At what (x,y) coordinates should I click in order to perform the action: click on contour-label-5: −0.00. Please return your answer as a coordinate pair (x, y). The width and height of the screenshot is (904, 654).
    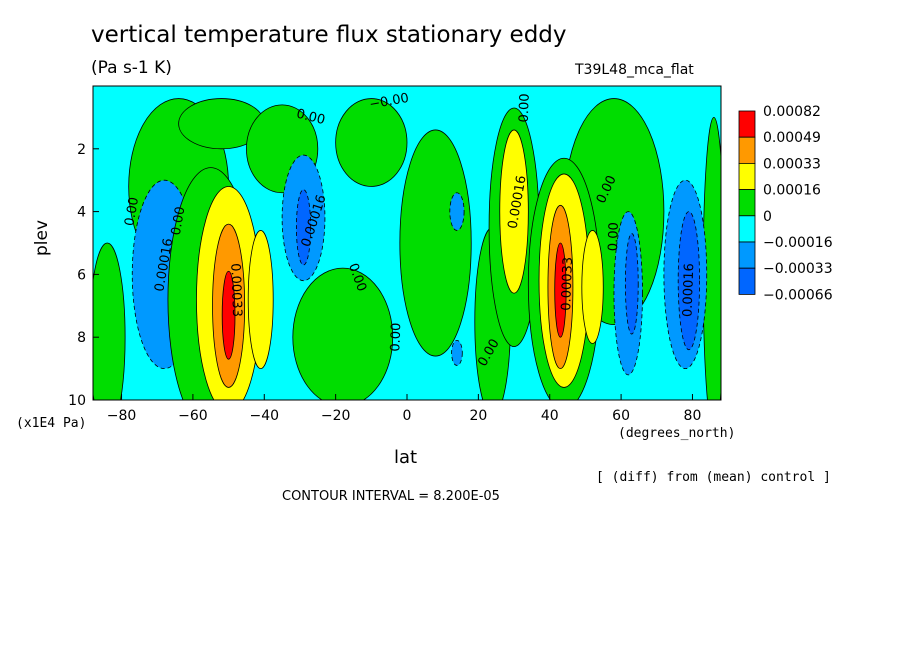
    Looking at the image, I should click on (389, 102).